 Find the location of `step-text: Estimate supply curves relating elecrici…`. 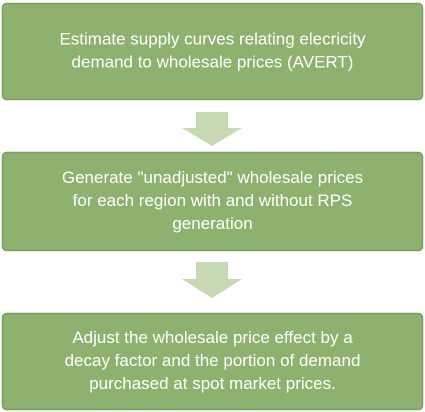

step-text: Estimate supply curves relating elecrici… is located at coordinates (212, 38).